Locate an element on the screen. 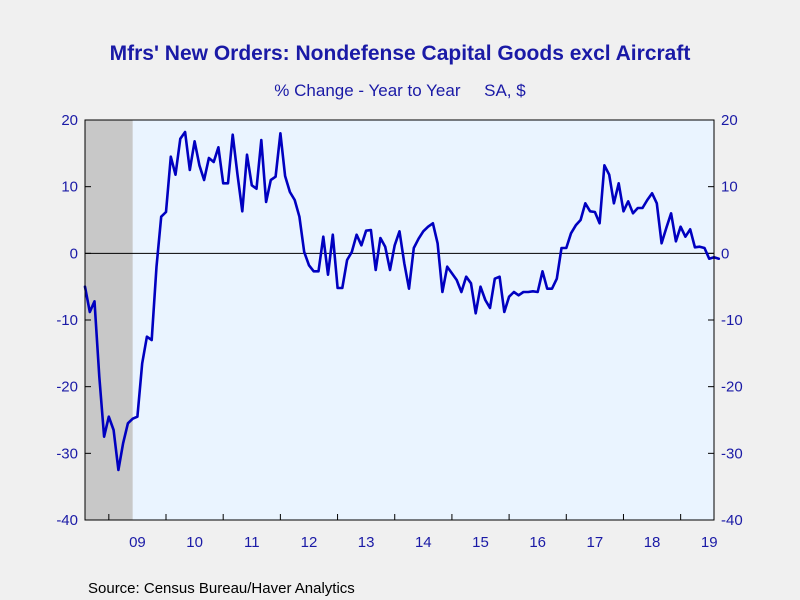  x-tick-label: 12 is located at coordinates (309, 542).